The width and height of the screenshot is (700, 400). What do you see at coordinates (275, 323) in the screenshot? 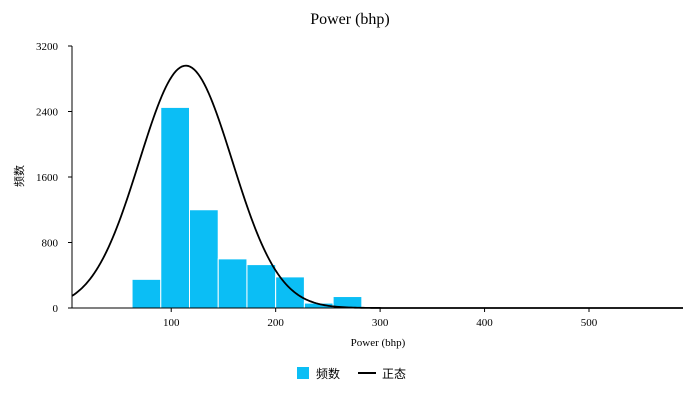
I see `x-tick-label: 200` at bounding box center [275, 323].